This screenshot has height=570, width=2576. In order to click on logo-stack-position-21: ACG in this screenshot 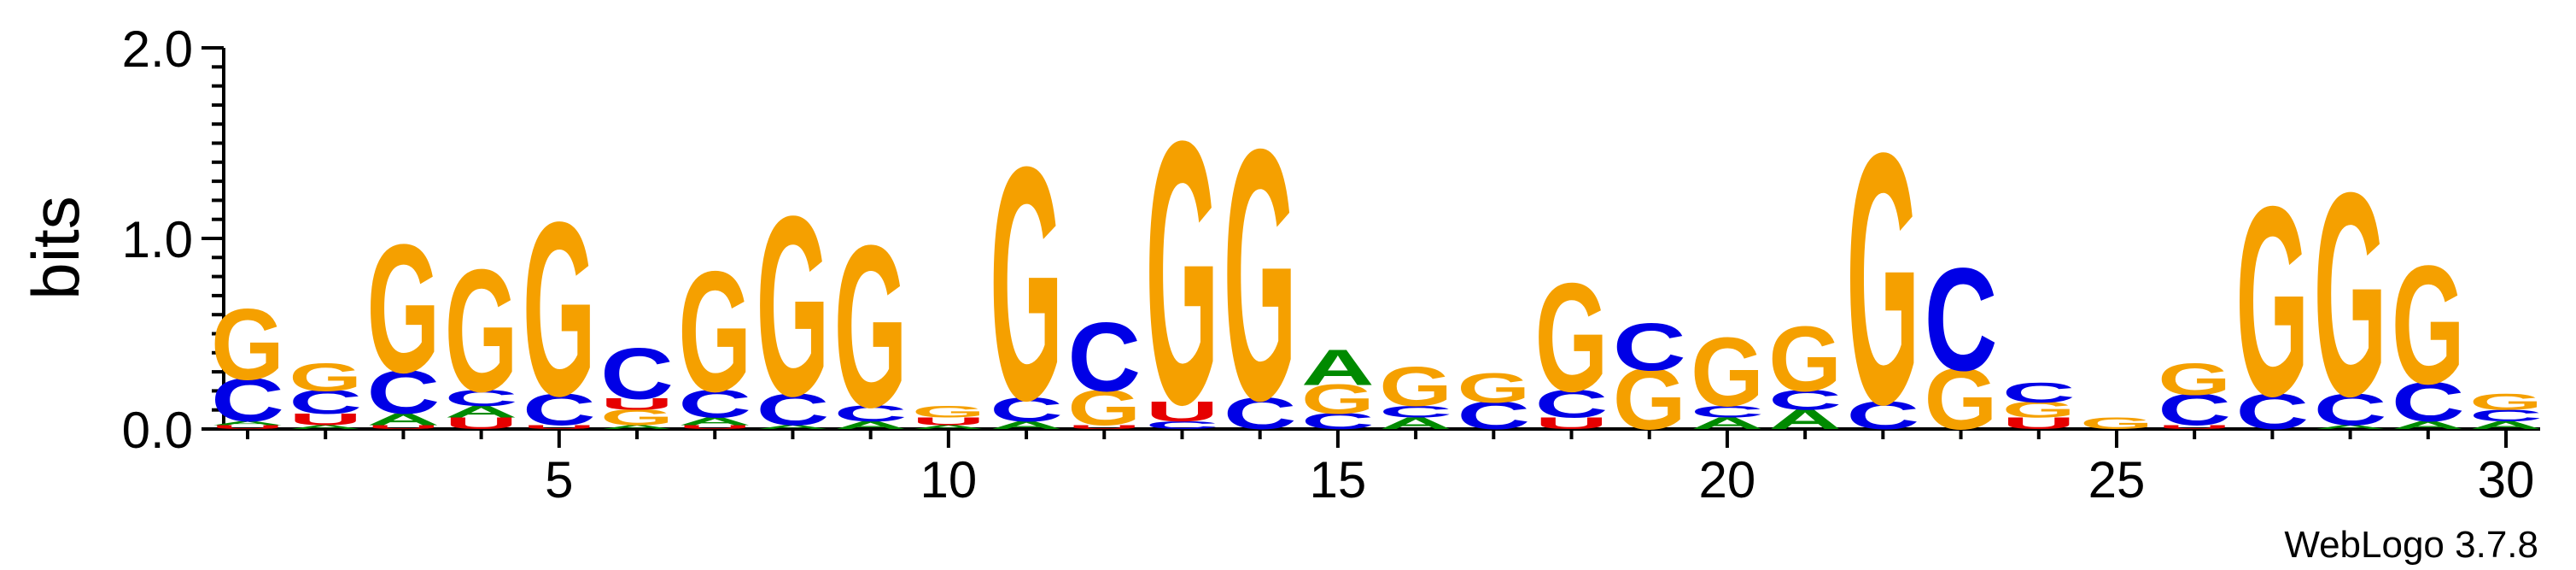, I will do `click(1805, 372)`.